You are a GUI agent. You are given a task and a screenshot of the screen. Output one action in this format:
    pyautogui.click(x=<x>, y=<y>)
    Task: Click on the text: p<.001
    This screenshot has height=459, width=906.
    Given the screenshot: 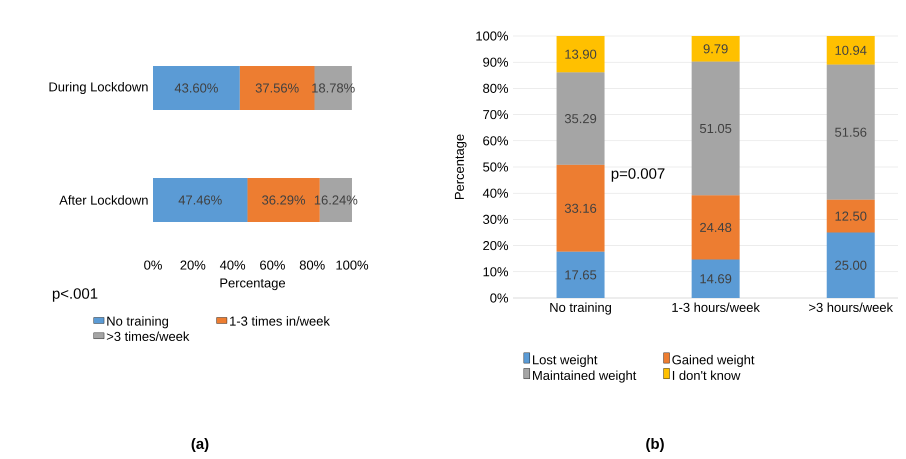 What is the action you would take?
    pyautogui.click(x=75, y=295)
    